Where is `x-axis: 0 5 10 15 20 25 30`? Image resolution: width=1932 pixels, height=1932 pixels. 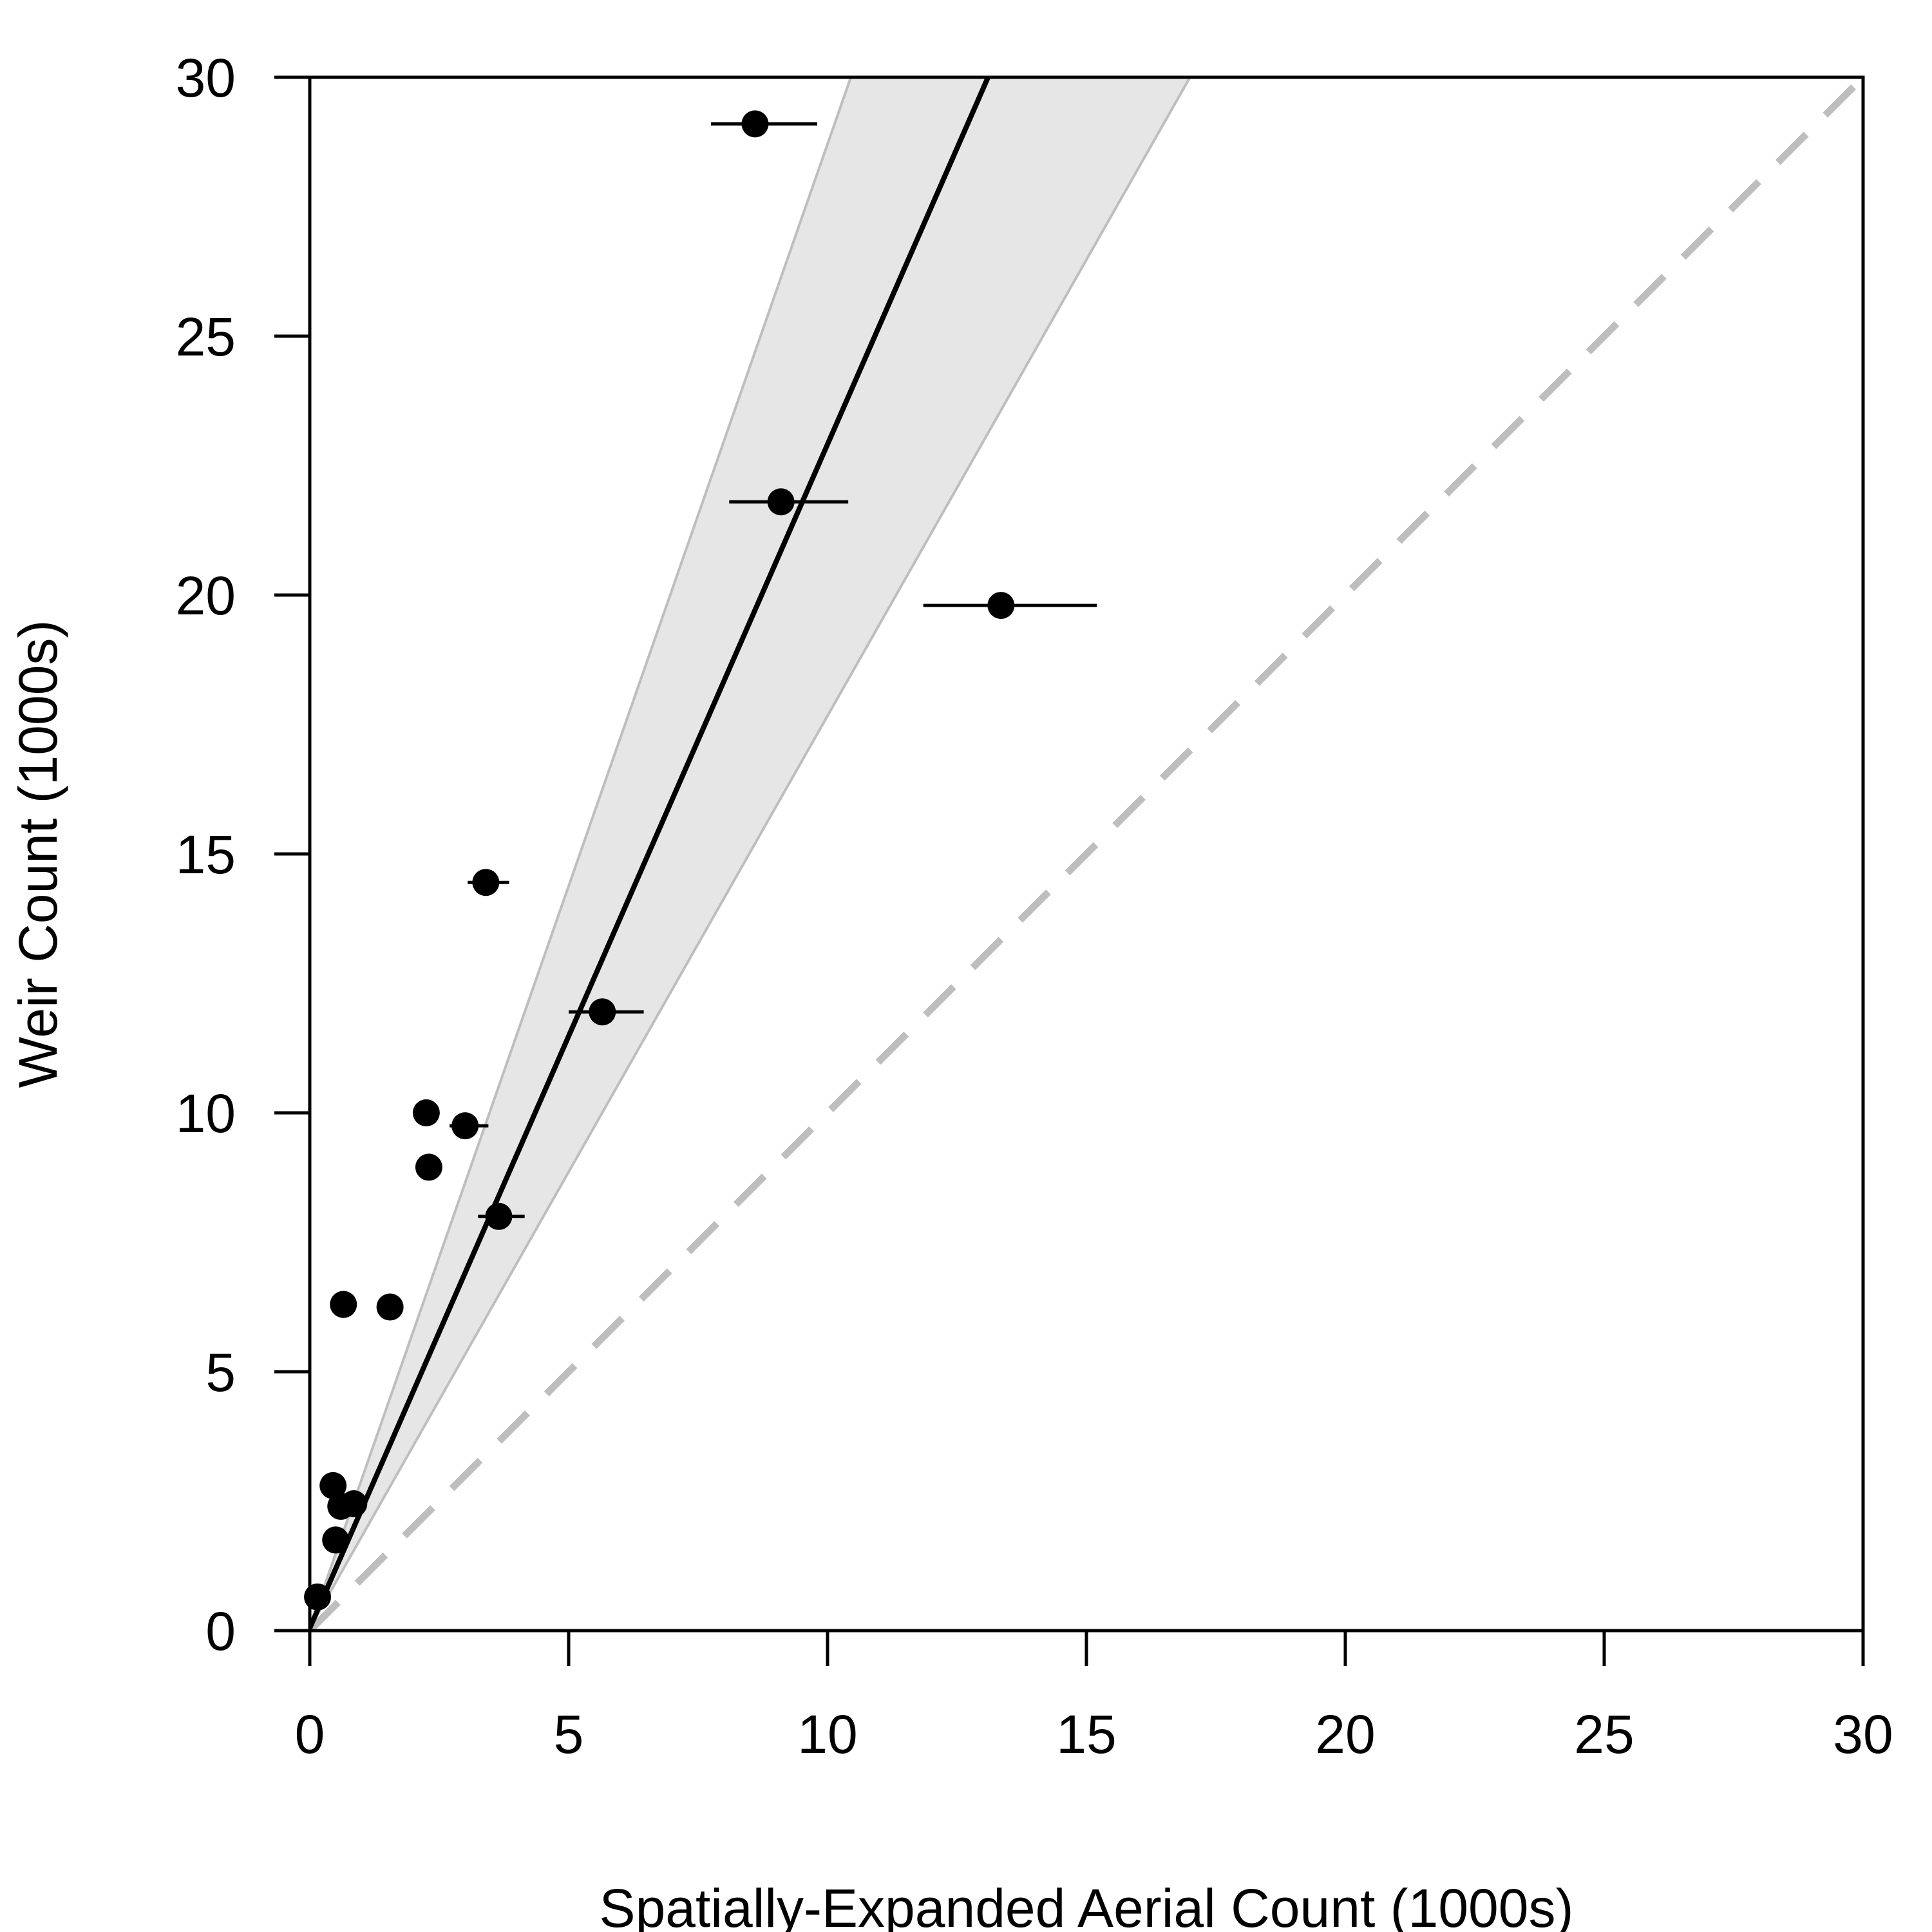
x-axis: 0 5 10 15 20 25 30 is located at coordinates (1094, 1698).